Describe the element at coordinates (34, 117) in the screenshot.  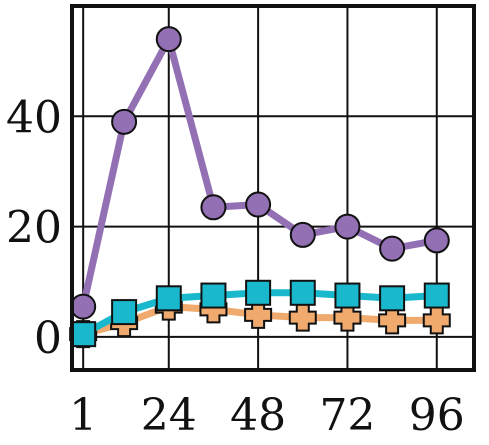
I see `y-tick-label: 40` at that location.